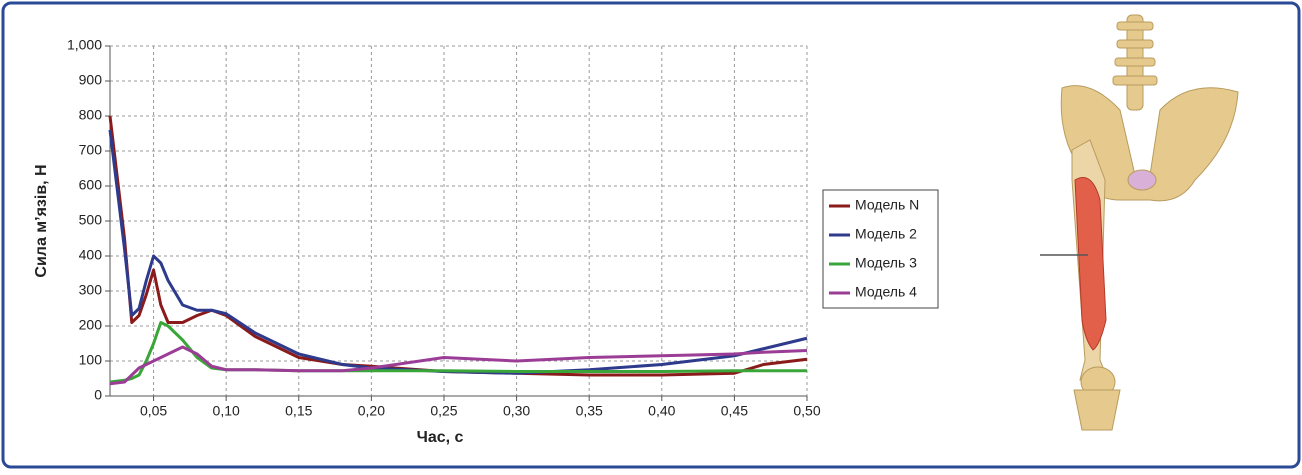 Image resolution: width=1302 pixels, height=475 pixels. What do you see at coordinates (886, 292) in the screenshot?
I see `legend-label: Модель 4` at bounding box center [886, 292].